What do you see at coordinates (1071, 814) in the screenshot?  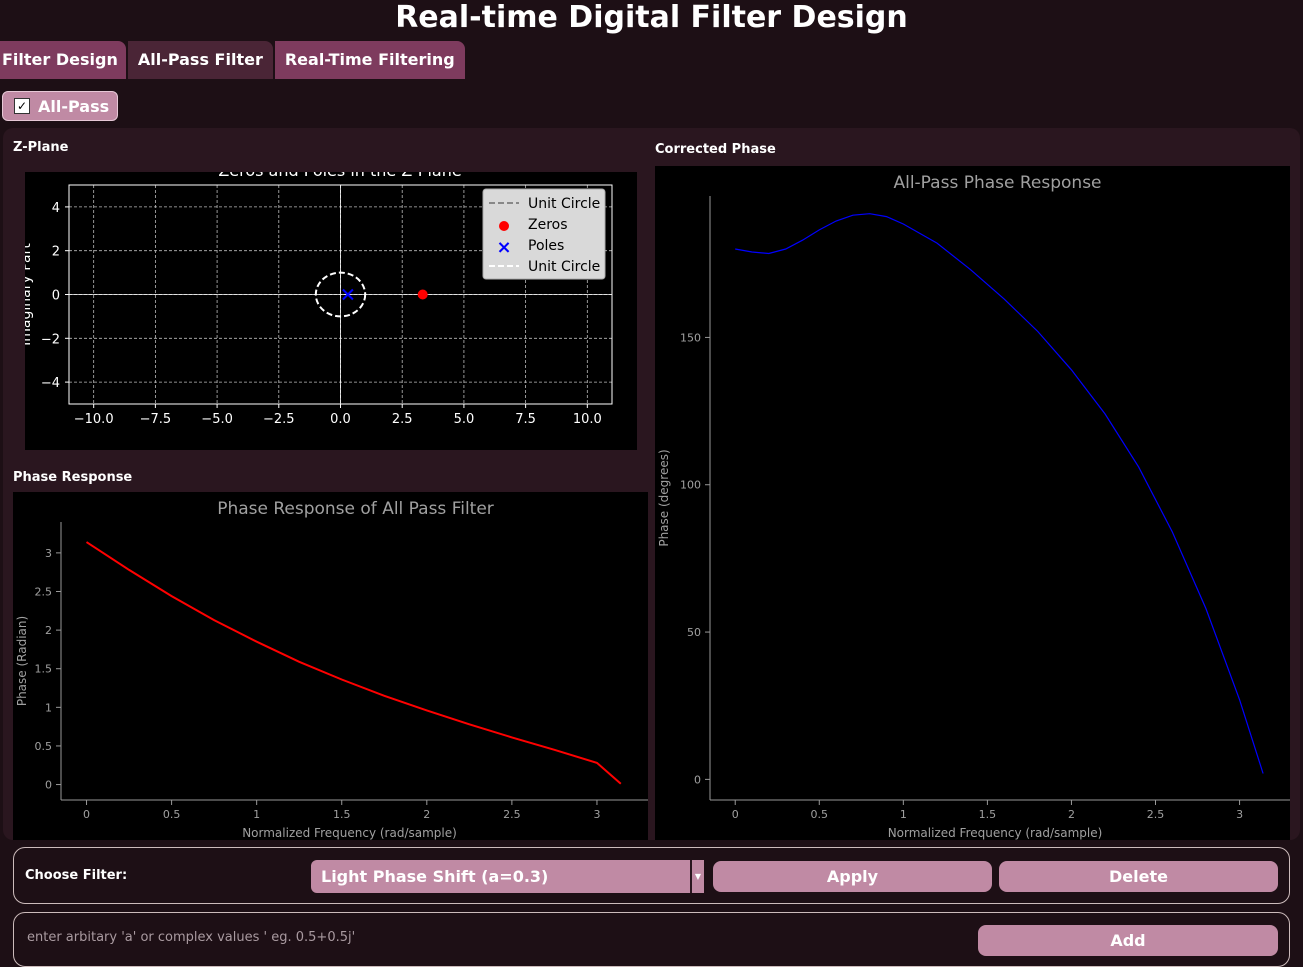 I see `corrected-xtick-label: 2` at bounding box center [1071, 814].